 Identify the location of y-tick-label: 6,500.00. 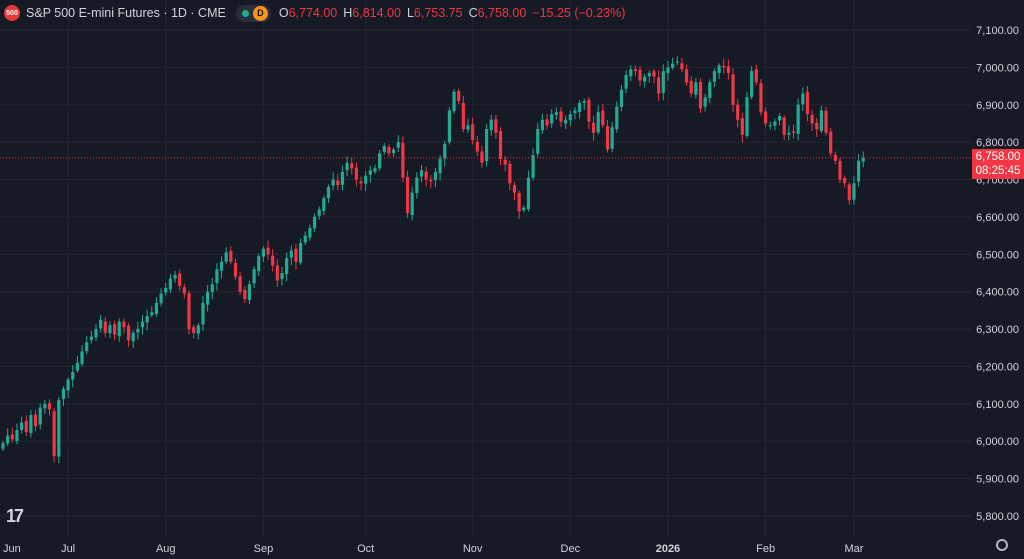
(997, 255).